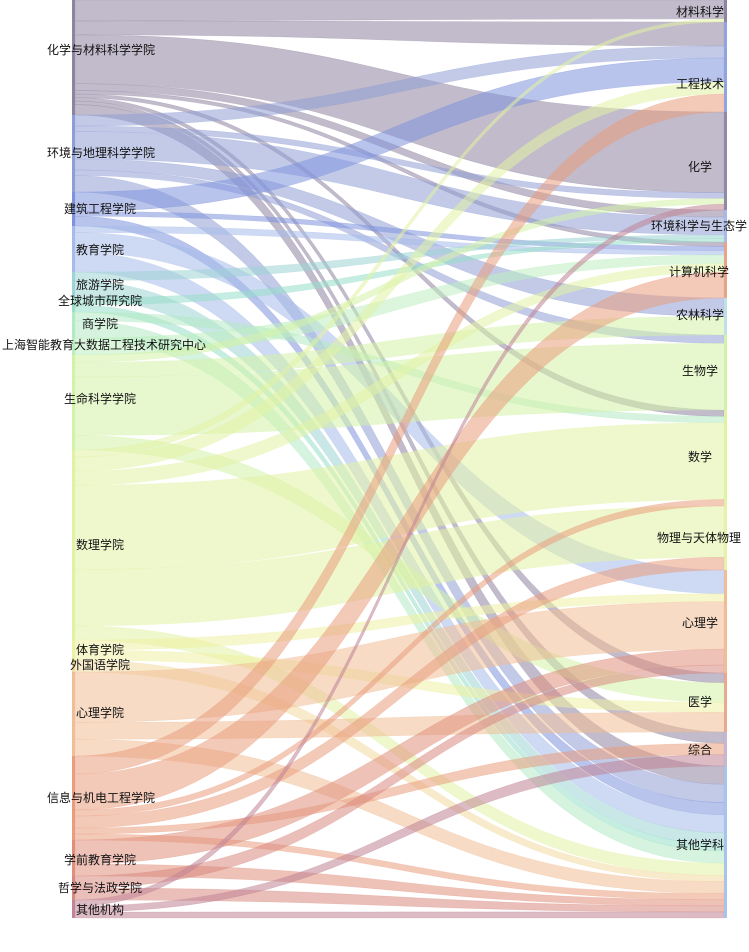 The image size is (749, 952). What do you see at coordinates (100, 300) in the screenshot?
I see `source-label: 全球城市研究院` at bounding box center [100, 300].